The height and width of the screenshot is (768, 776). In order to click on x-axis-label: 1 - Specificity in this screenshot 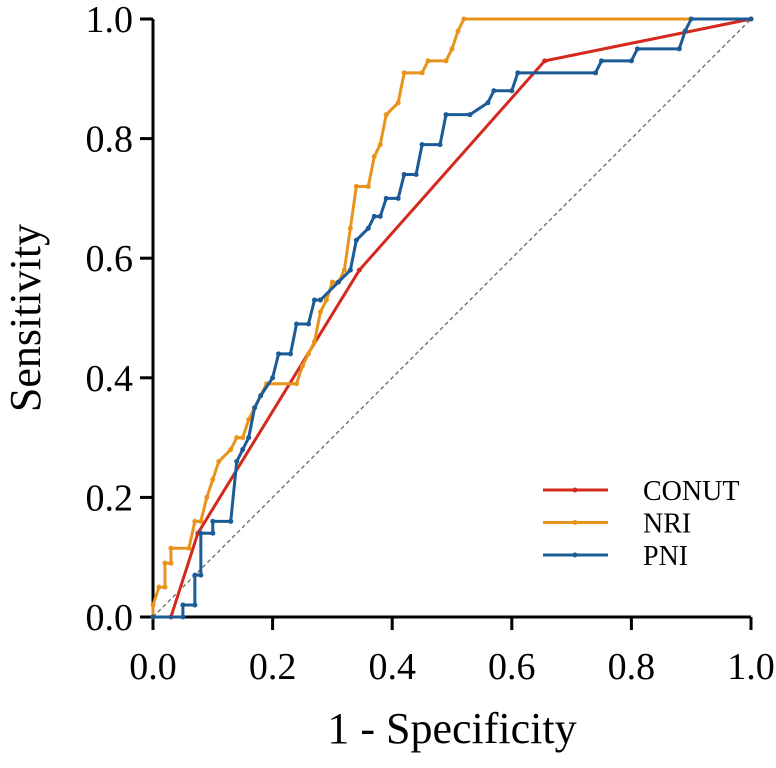, I will do `click(451, 728)`.